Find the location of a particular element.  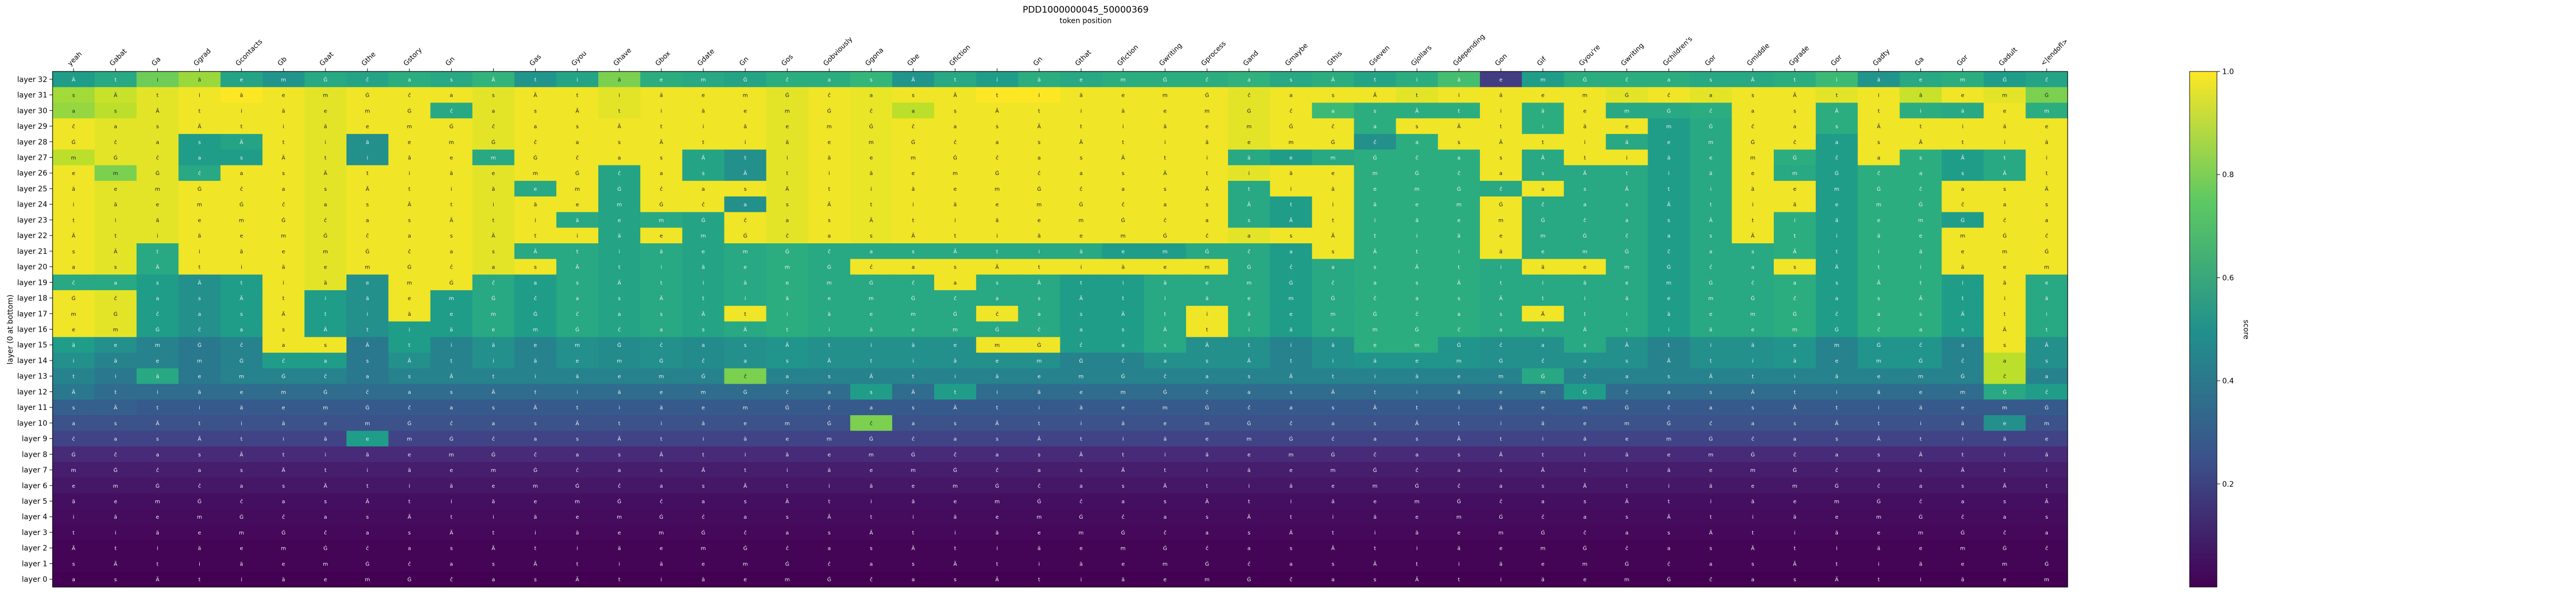

x-tick-label: Gor is located at coordinates (1836, 61).